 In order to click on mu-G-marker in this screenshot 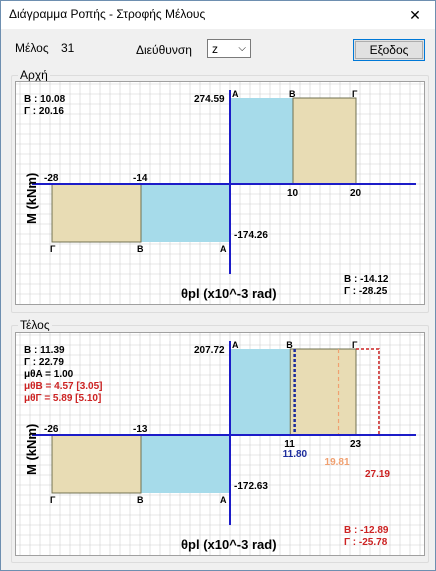, I will do `click(368, 391)`.